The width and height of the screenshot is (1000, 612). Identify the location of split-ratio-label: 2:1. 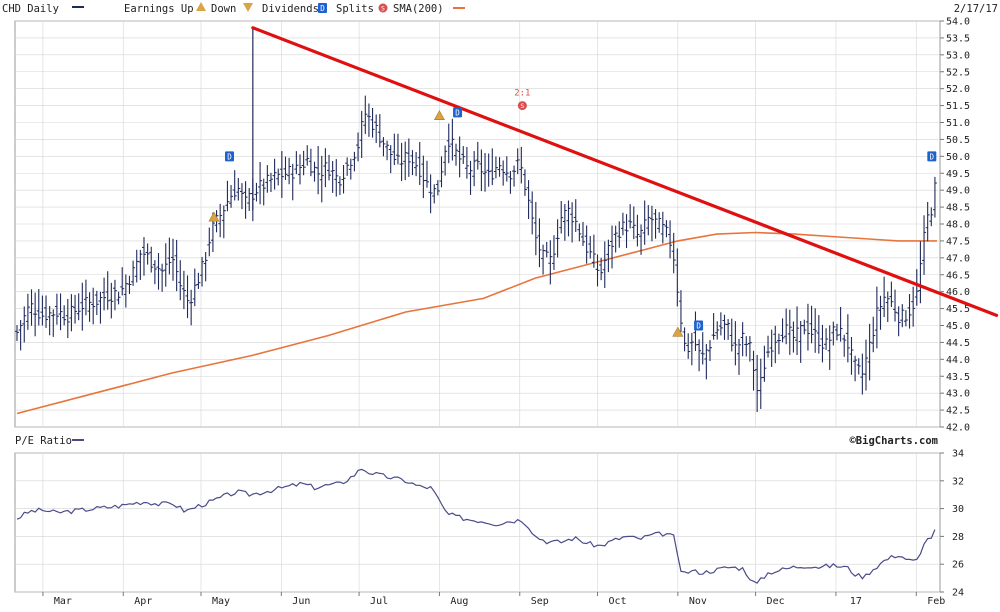
(522, 94).